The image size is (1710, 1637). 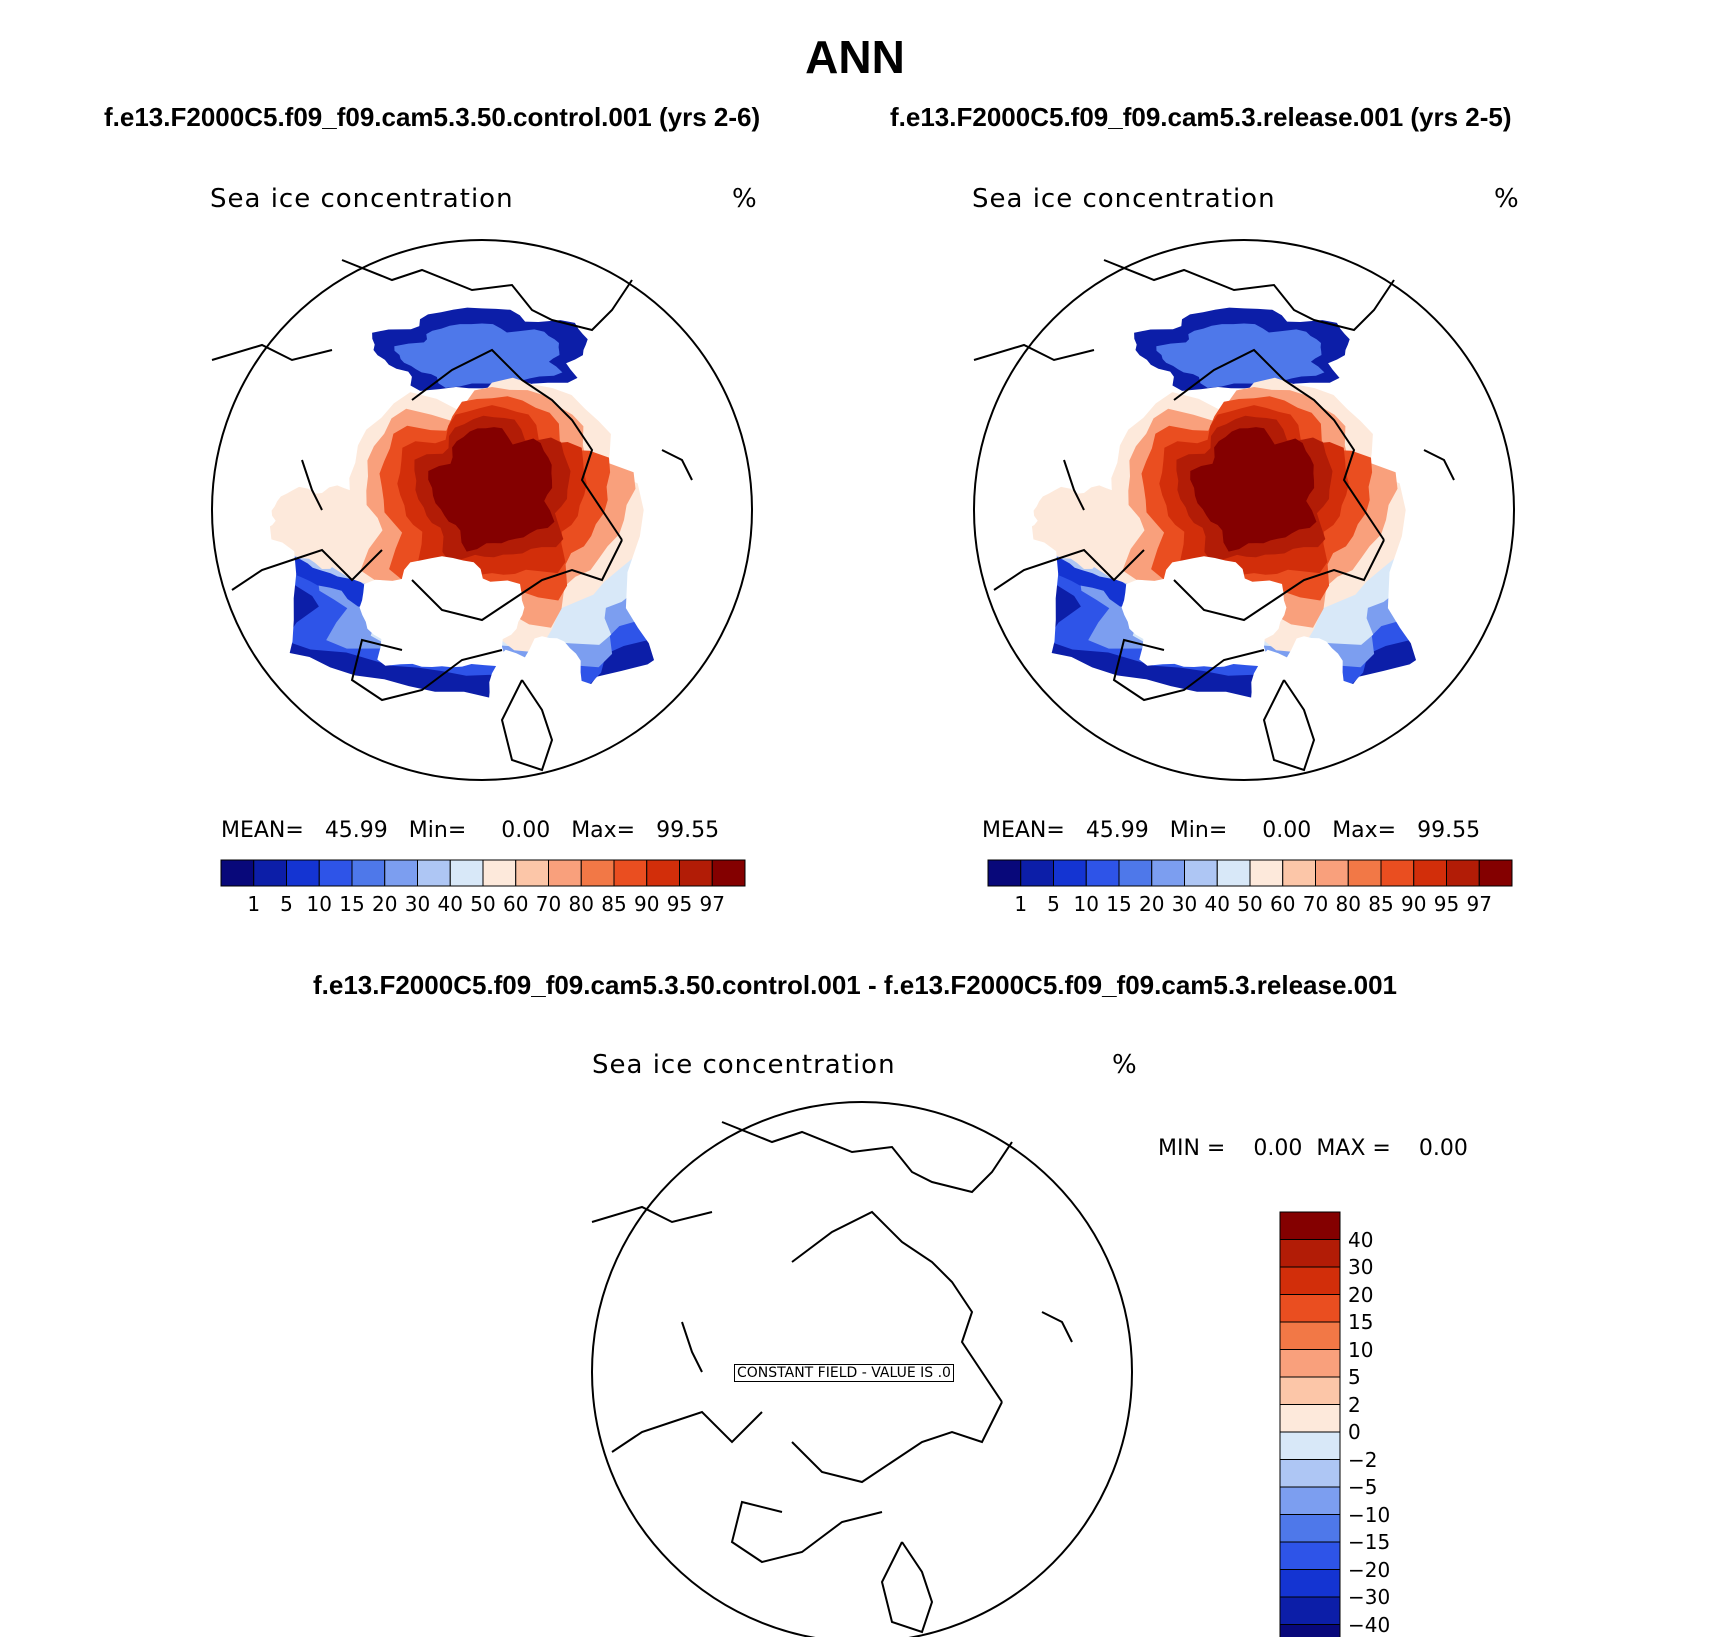 What do you see at coordinates (319, 904) in the screenshot?
I see `colorbar-left-tick-label: 10` at bounding box center [319, 904].